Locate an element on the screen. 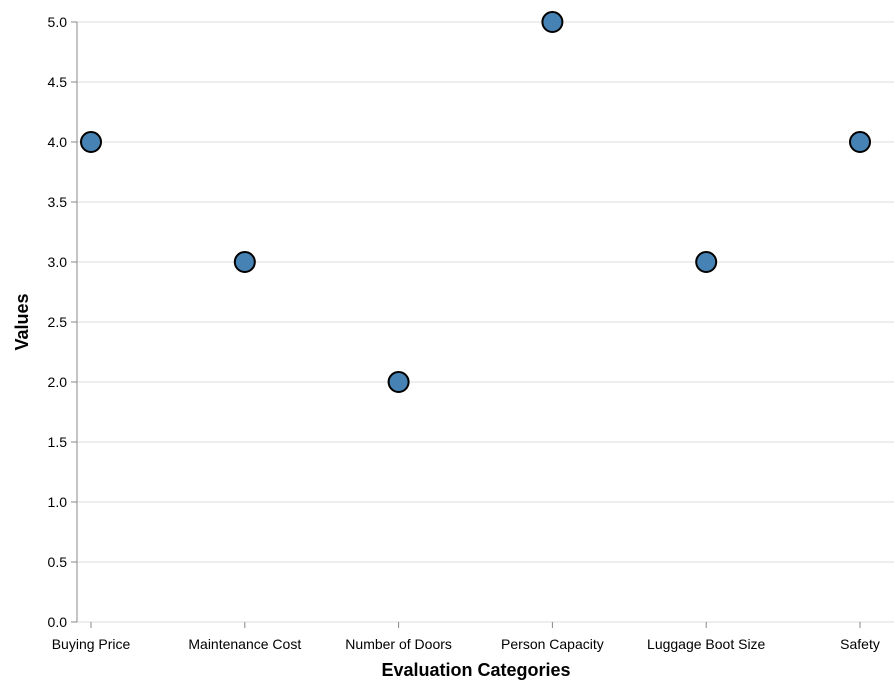  y-tick-label: 4.5 is located at coordinates (58, 82).